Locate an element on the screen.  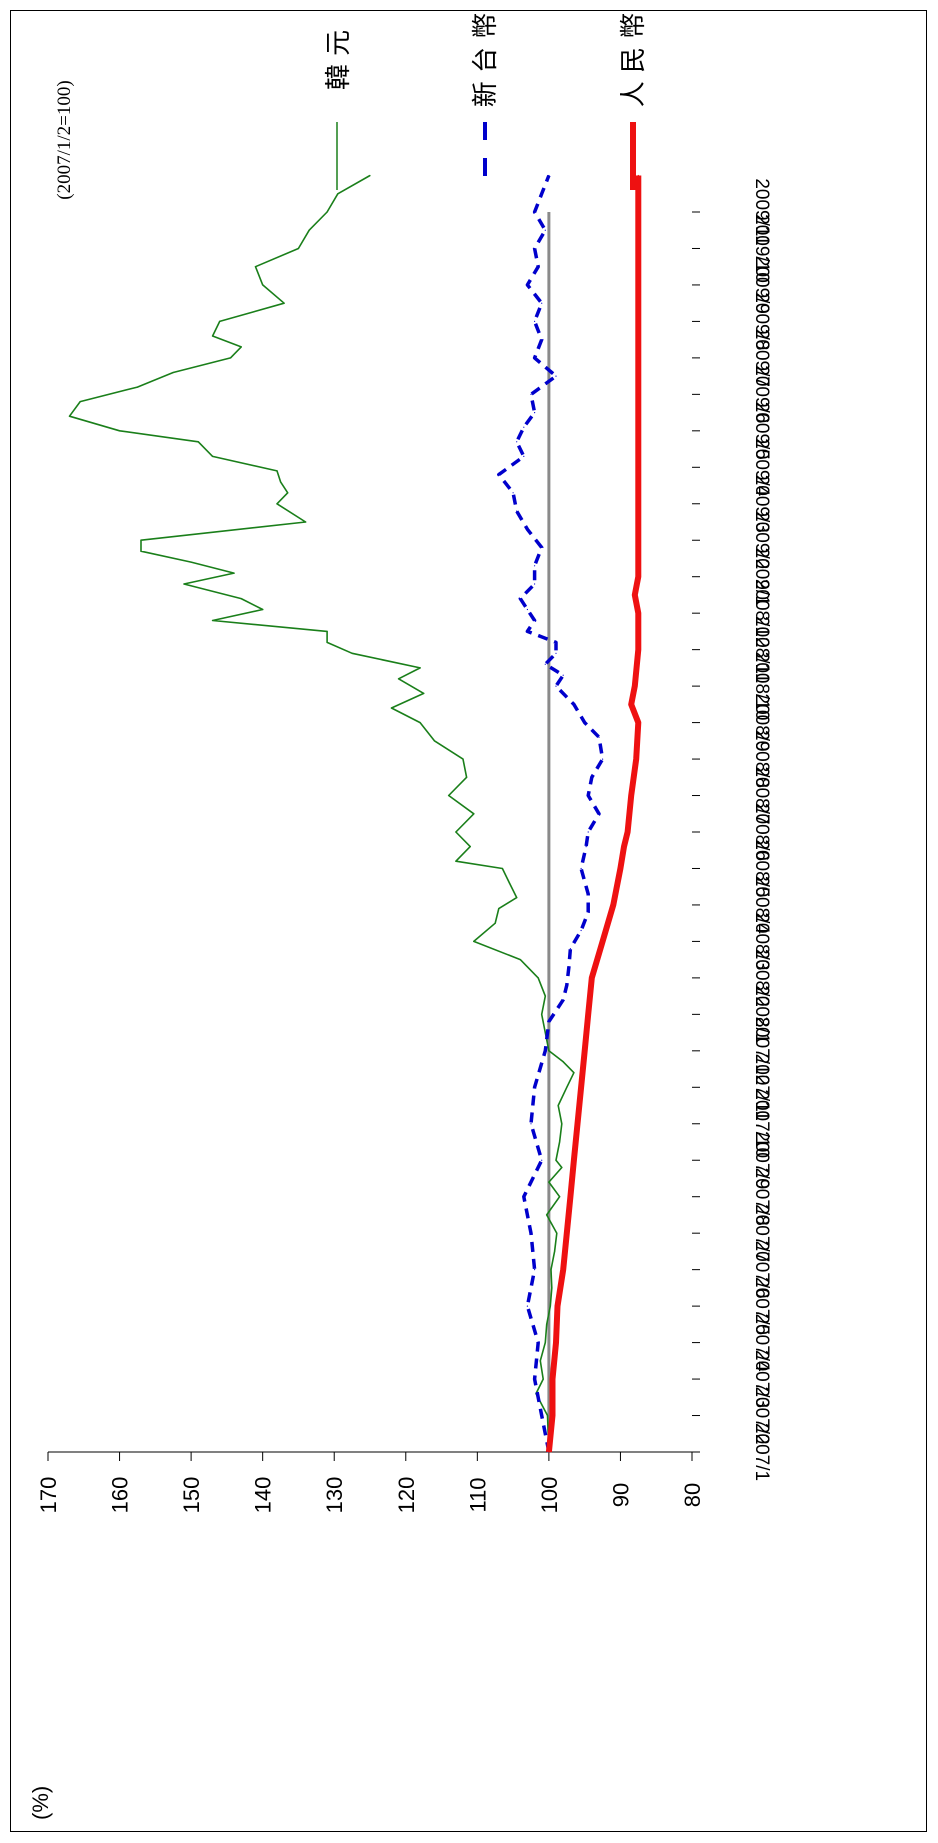
date-tick-label: 2007/7 is located at coordinates (761, 1233).